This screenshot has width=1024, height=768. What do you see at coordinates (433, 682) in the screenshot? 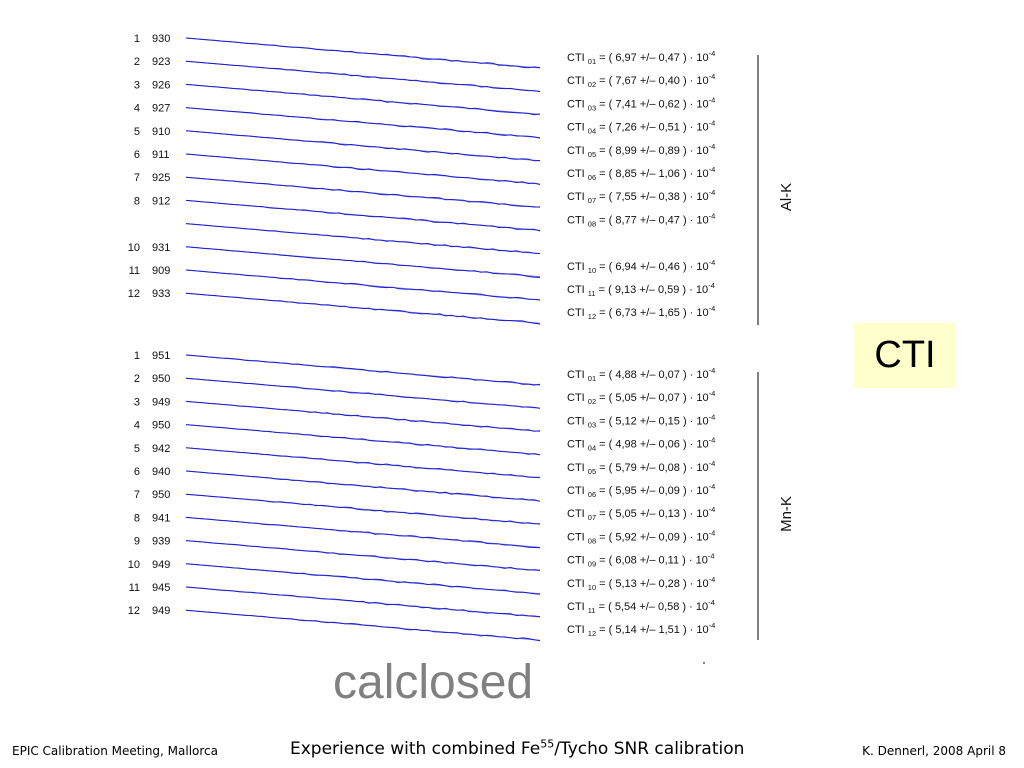
I see `calclosed-stamp: calclosed` at bounding box center [433, 682].